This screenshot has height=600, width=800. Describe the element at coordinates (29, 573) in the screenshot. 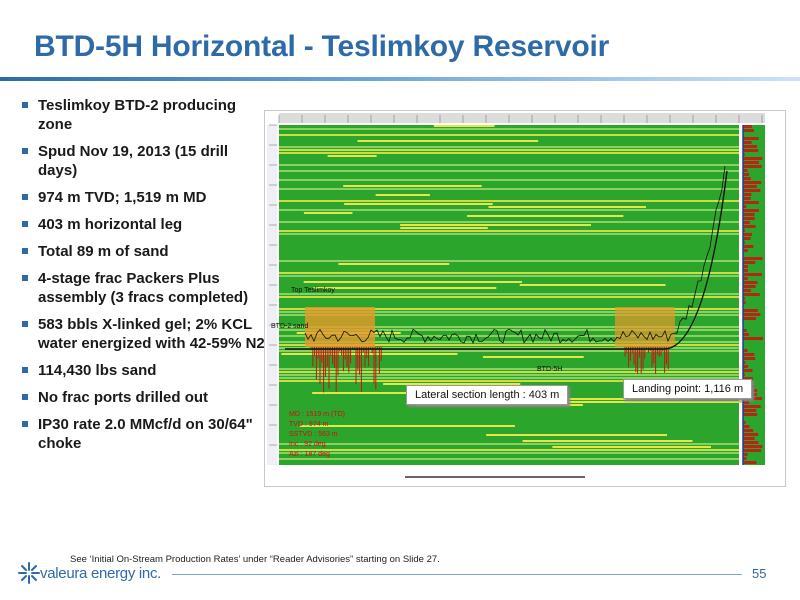

I see `starburst-icon` at that location.